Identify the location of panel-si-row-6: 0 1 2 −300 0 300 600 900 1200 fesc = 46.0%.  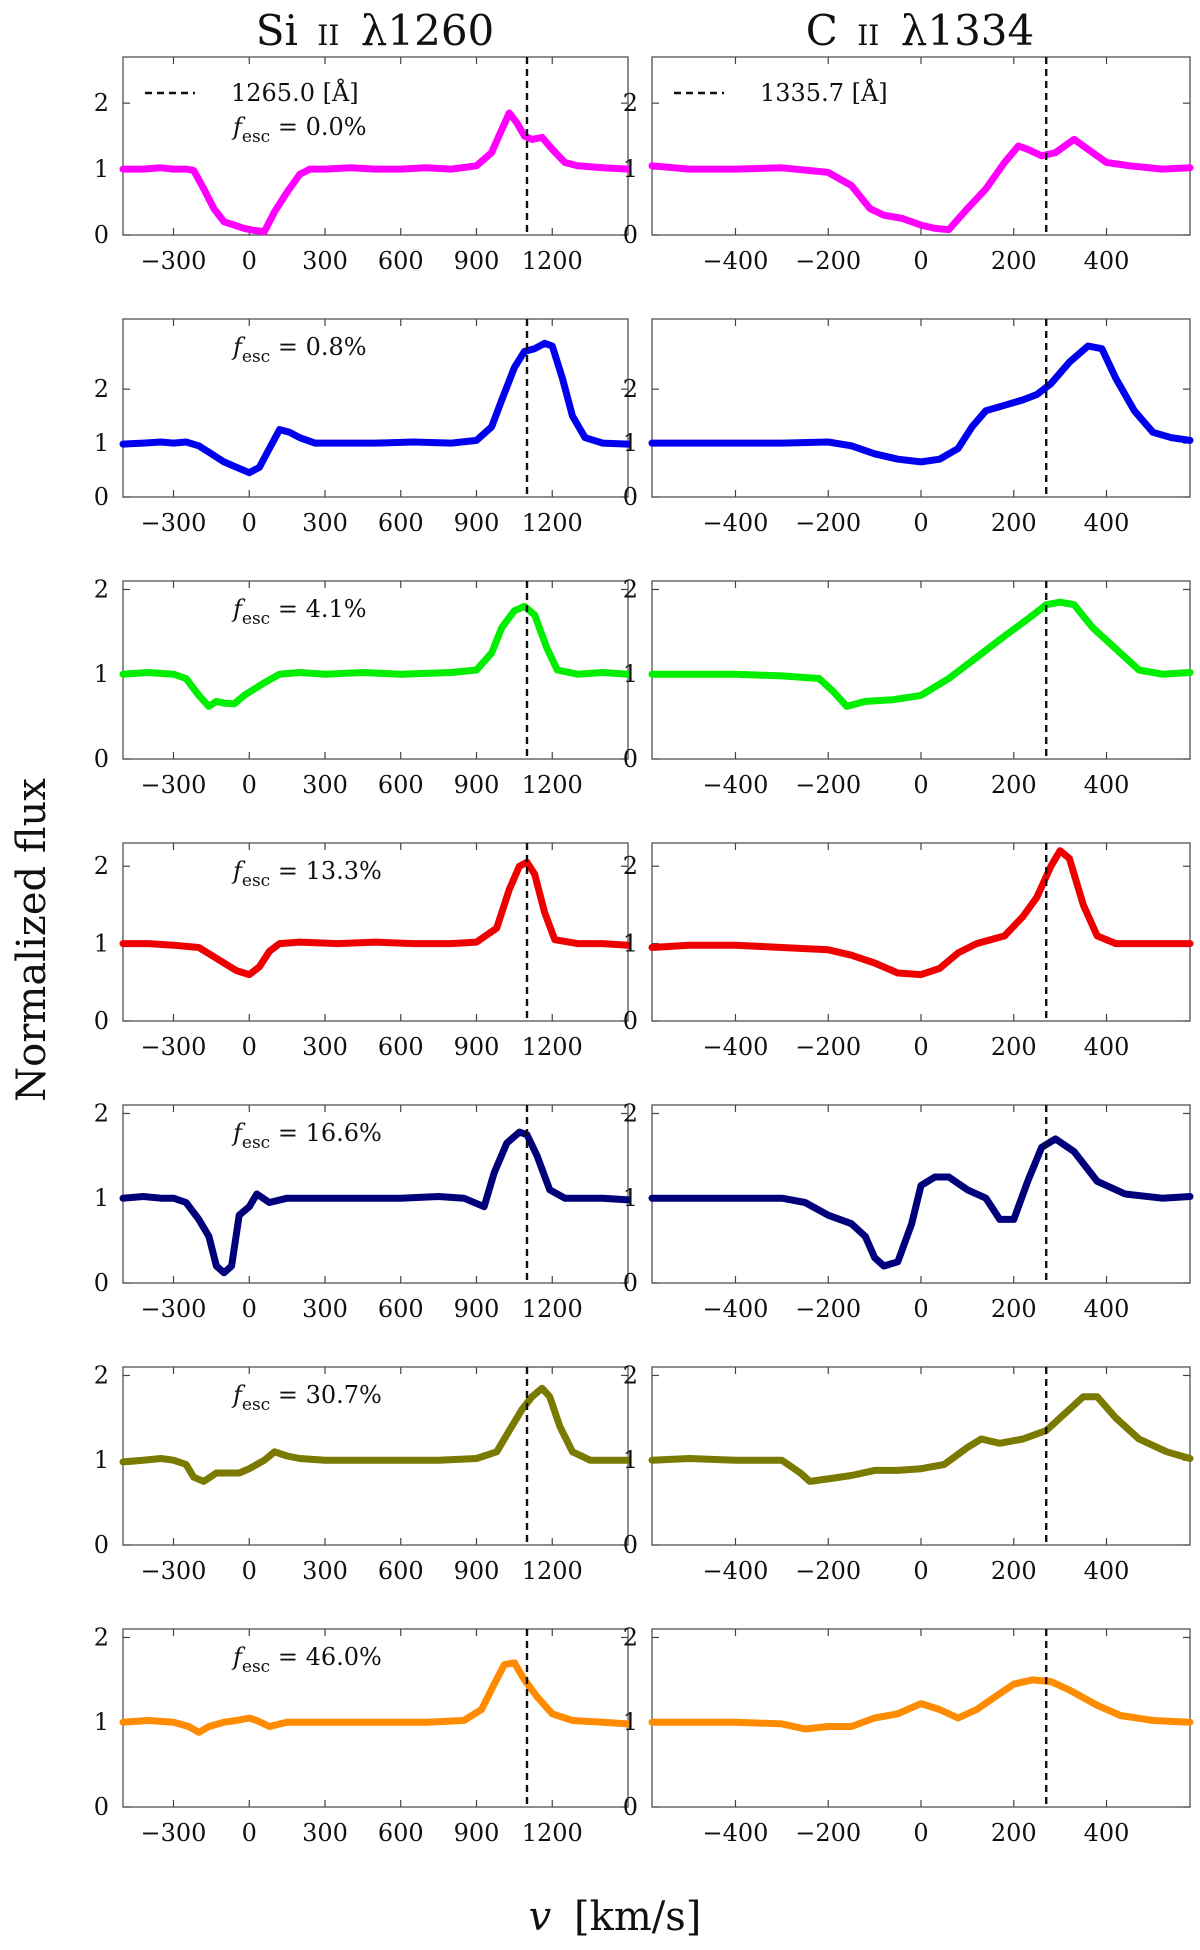
(363, 1735).